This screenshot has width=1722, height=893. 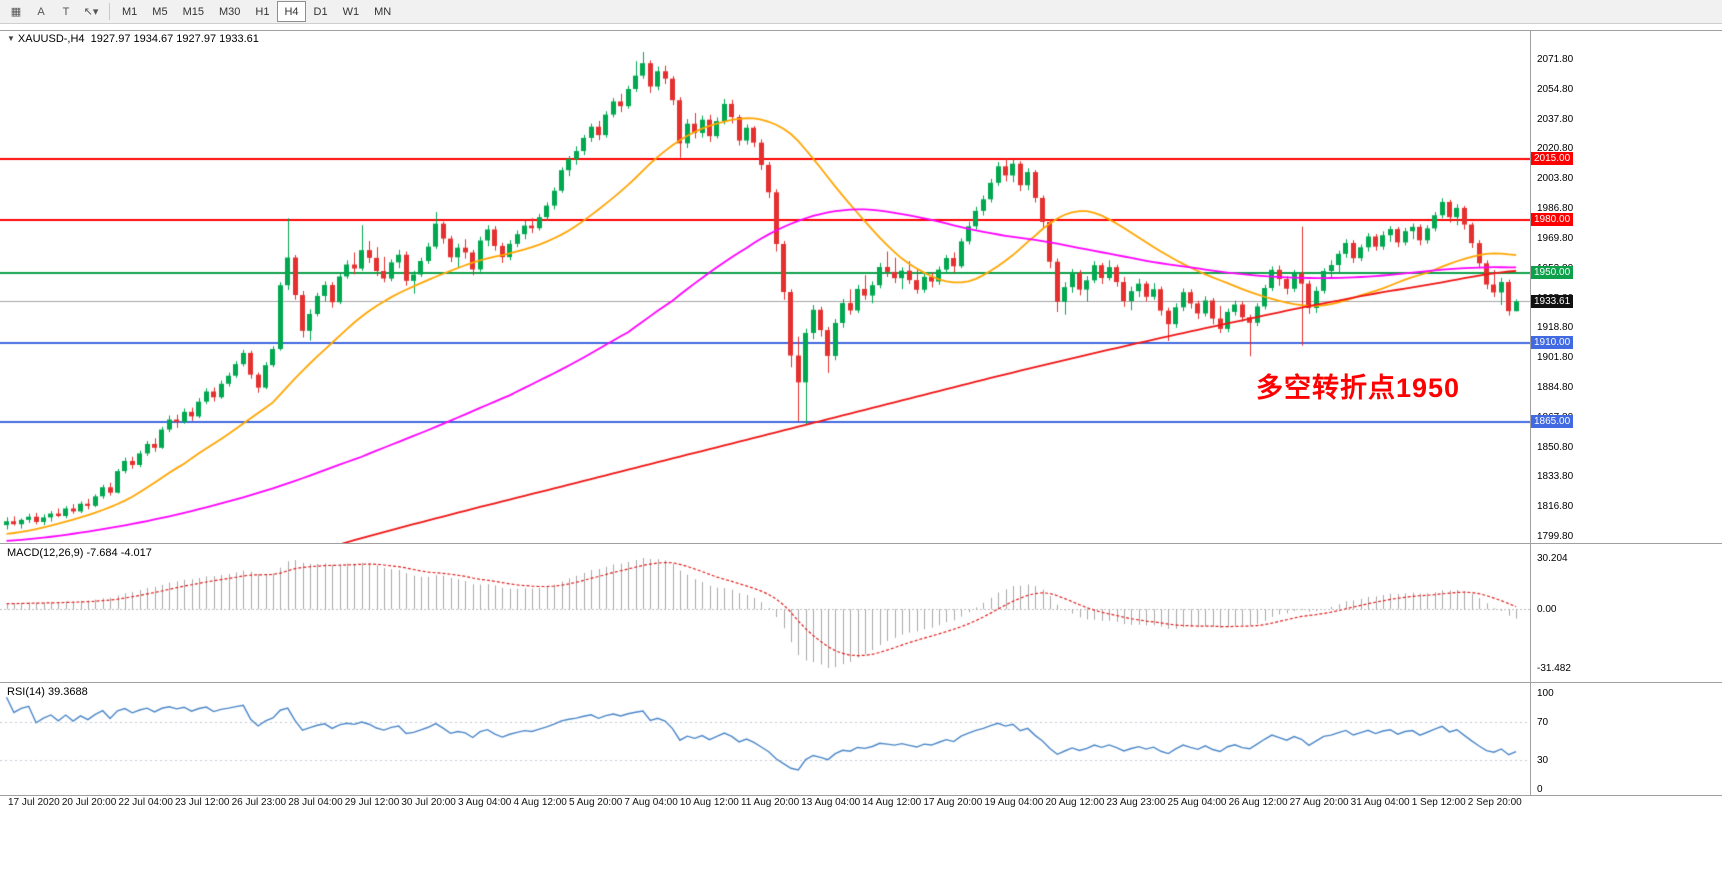 I want to click on time-axis-label: 28 Jul 04:00, so click(x=315, y=802).